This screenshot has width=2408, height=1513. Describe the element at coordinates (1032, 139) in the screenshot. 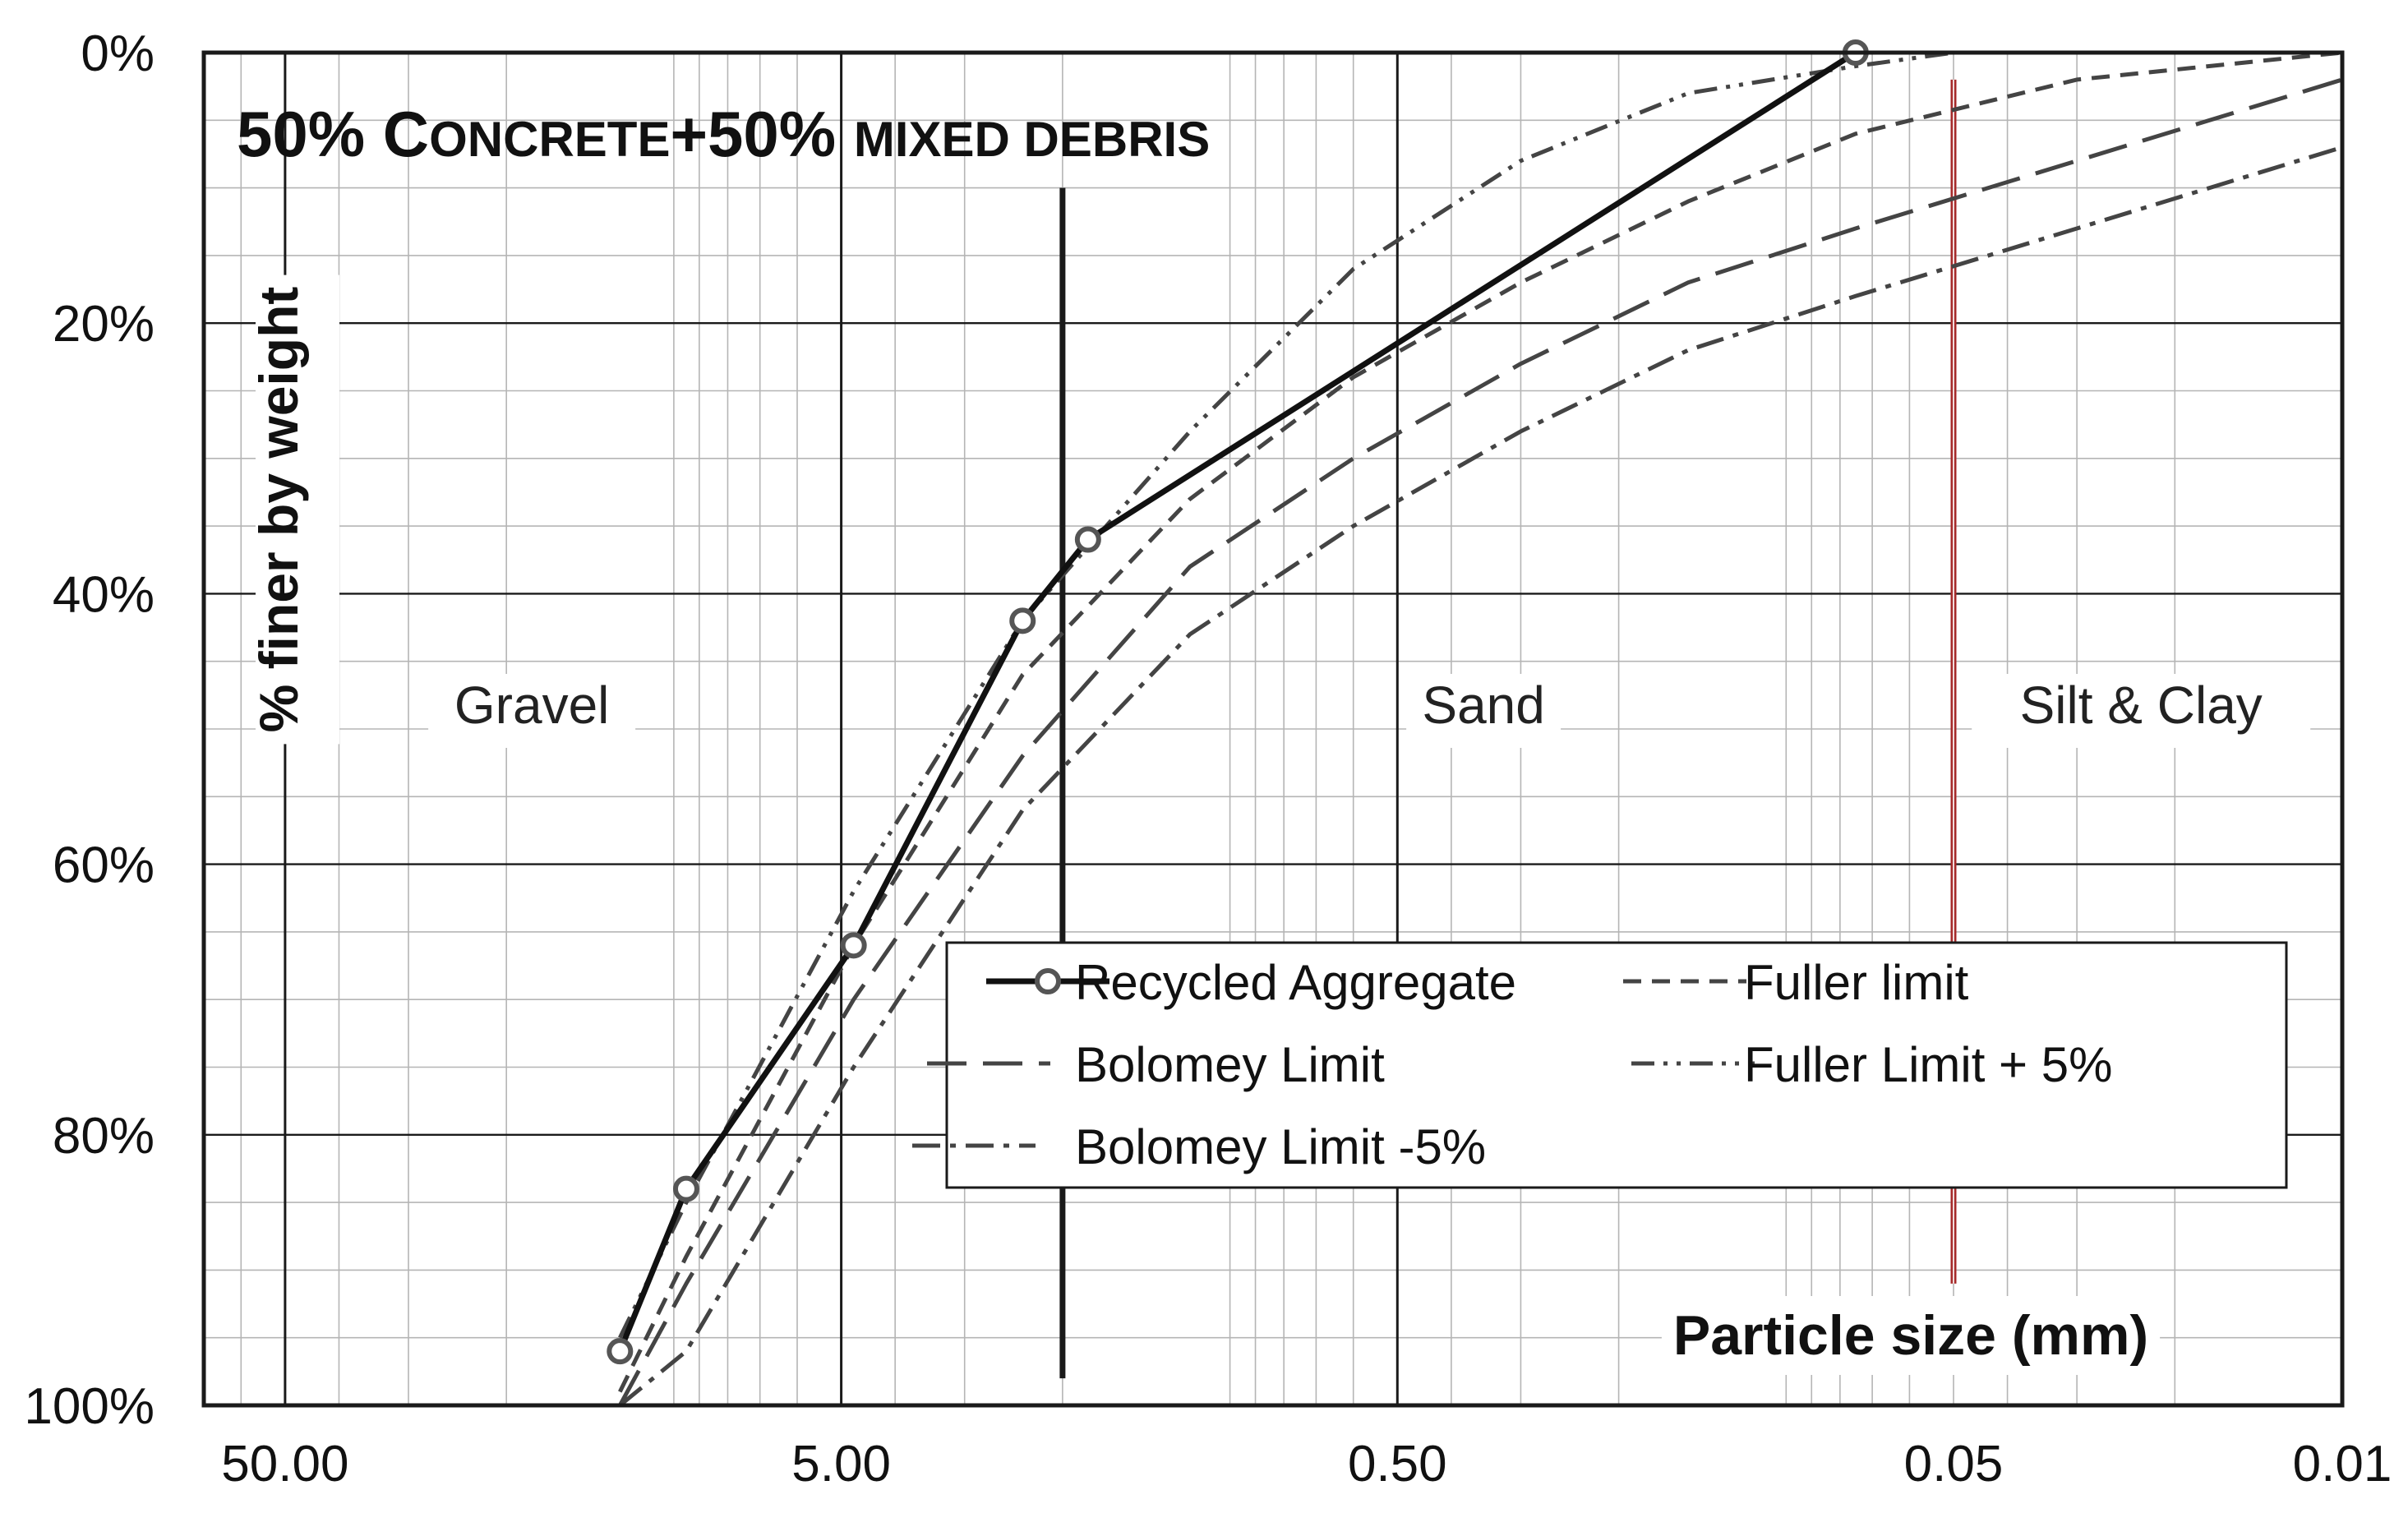

I see `title-part-4: MIXED DEBRIS` at that location.